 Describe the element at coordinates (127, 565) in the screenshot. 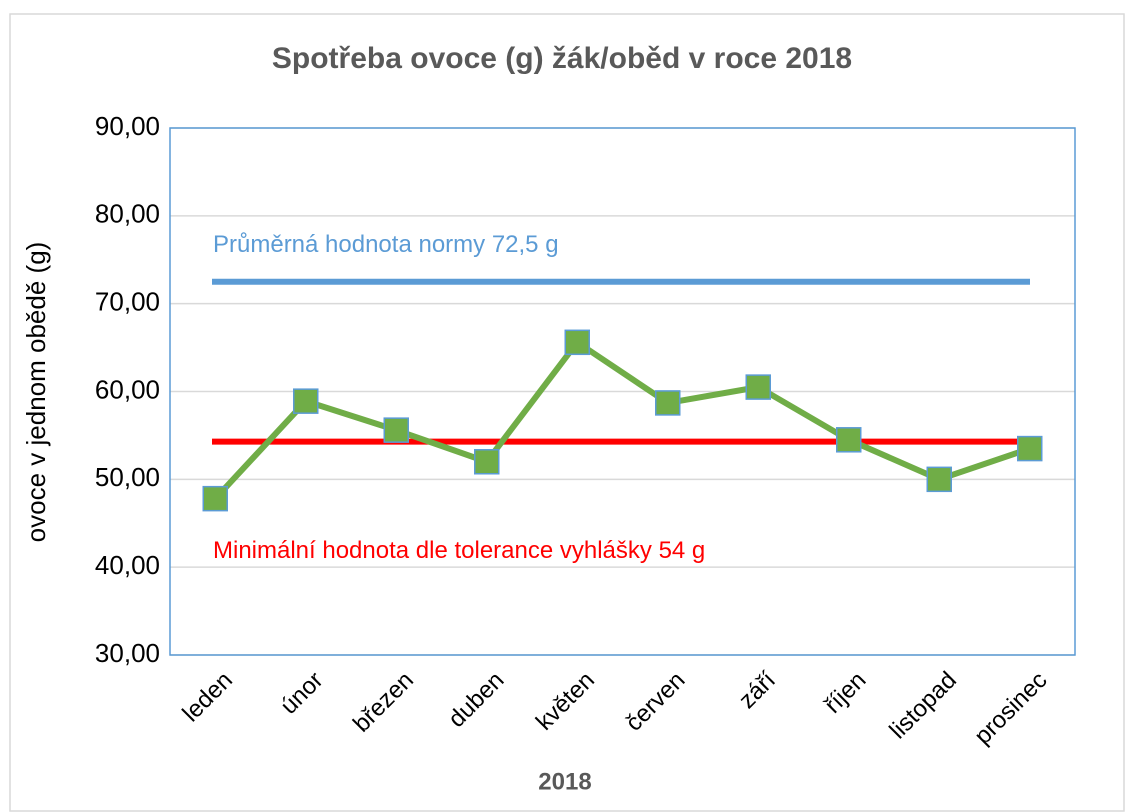

I see `y-tick-label: 40,00` at that location.